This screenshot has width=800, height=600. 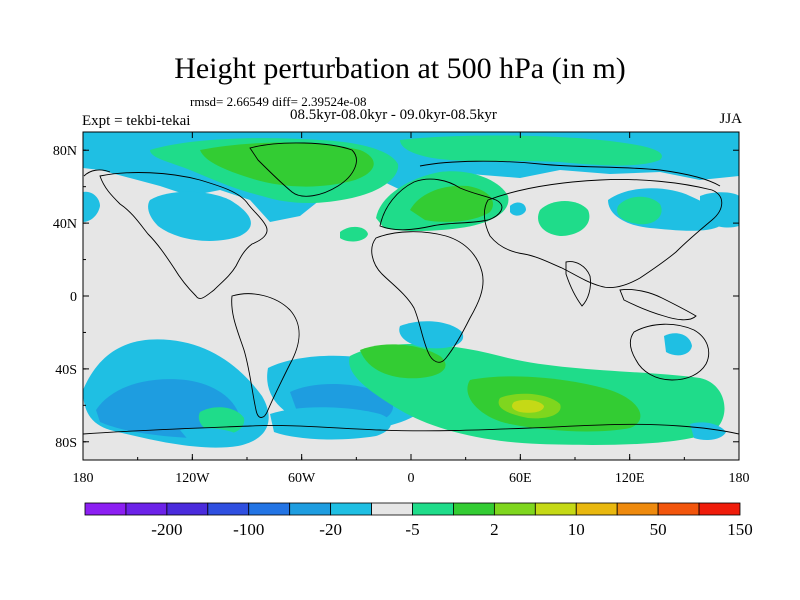 I want to click on plot-title: Height perturbation at 500 hPa (in m), so click(x=400, y=68).